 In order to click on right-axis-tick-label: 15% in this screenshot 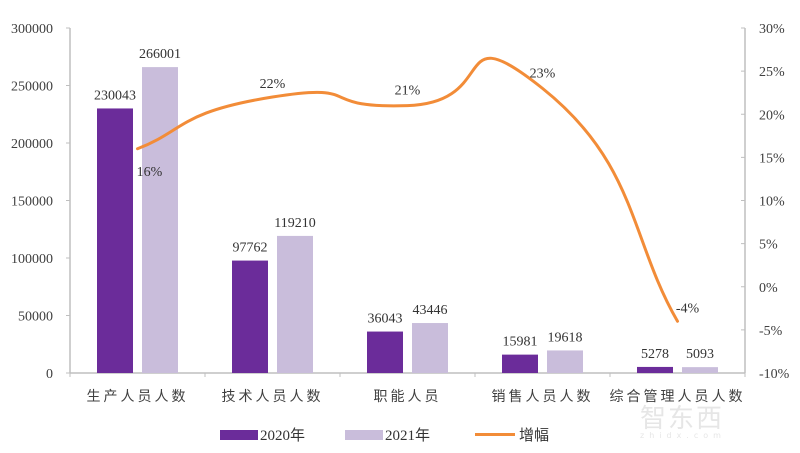, I will do `click(772, 158)`.